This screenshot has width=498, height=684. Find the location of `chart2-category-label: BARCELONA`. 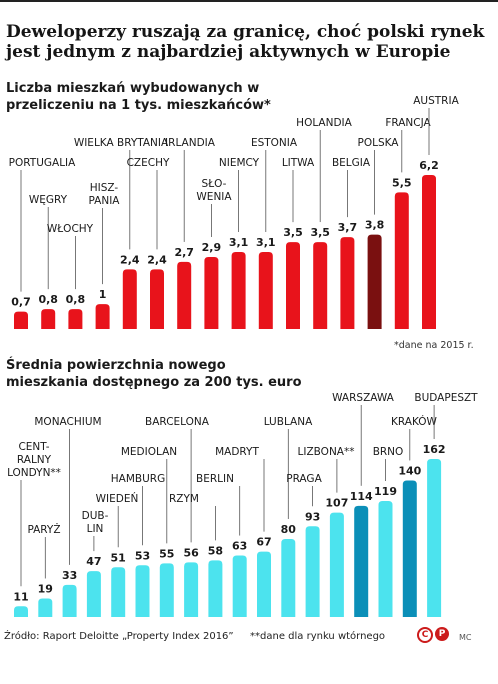

chart2-category-label: BARCELONA is located at coordinates (177, 422).